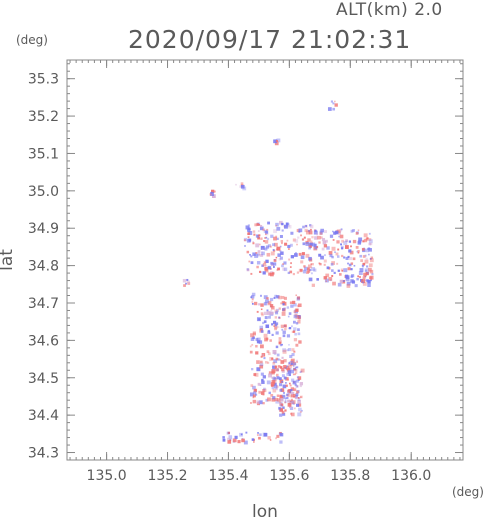 Image resolution: width=491 pixels, height=522 pixels. Describe the element at coordinates (350, 476) in the screenshot. I see `x-tick-label: 135.8` at that location.